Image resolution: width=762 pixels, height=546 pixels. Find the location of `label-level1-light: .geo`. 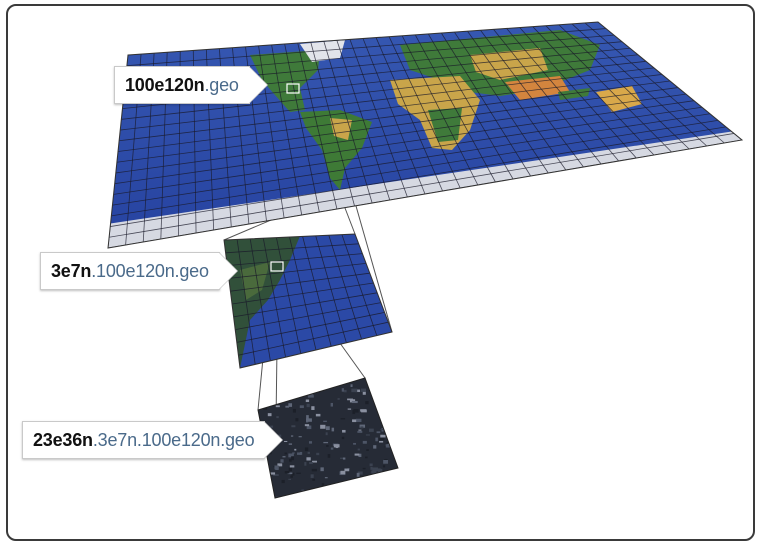

label-level1-light: .geo is located at coordinates (221, 84).